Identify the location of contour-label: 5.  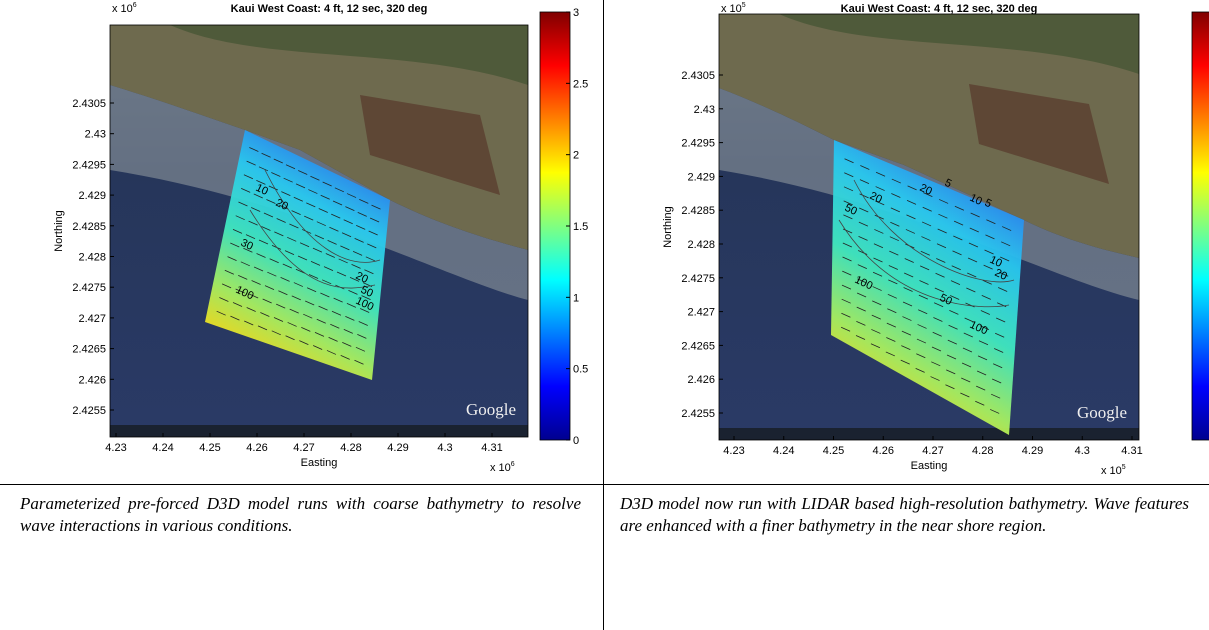
(988, 203).